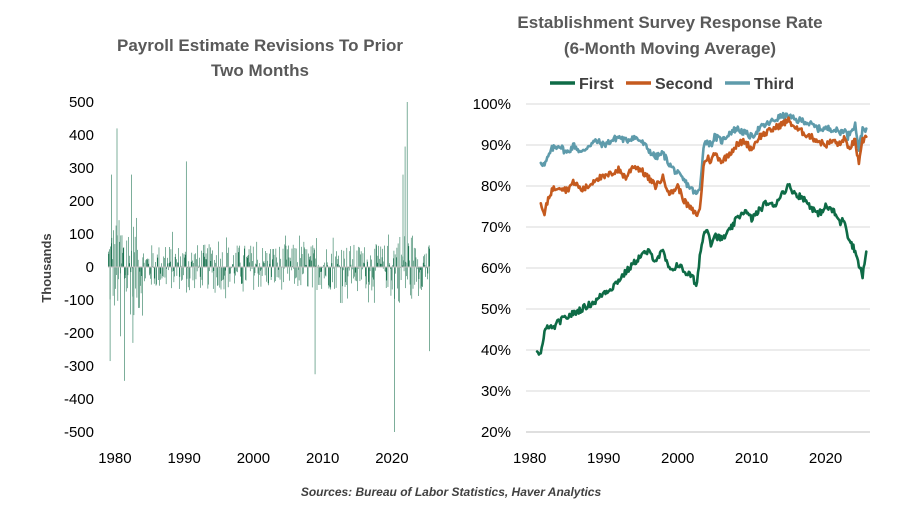  Describe the element at coordinates (669, 22) in the screenshot. I see `right-chart-title-line-1: Establishment Survey Response Rate` at that location.